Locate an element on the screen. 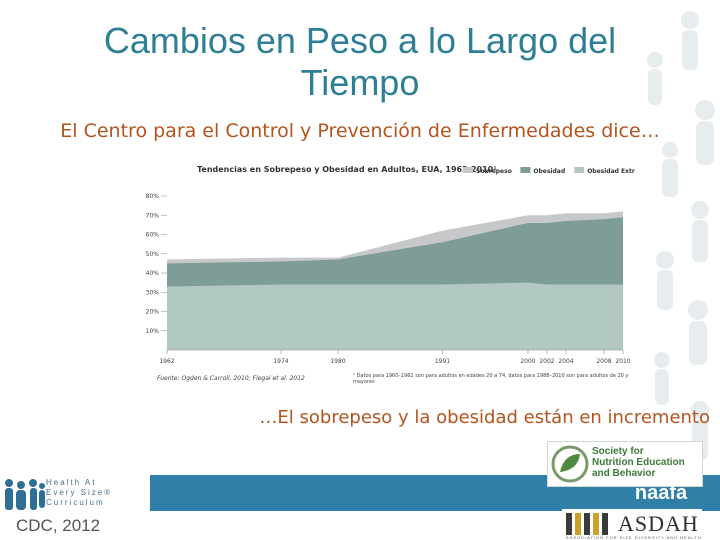  x-tick-label: 1980 is located at coordinates (337, 361).